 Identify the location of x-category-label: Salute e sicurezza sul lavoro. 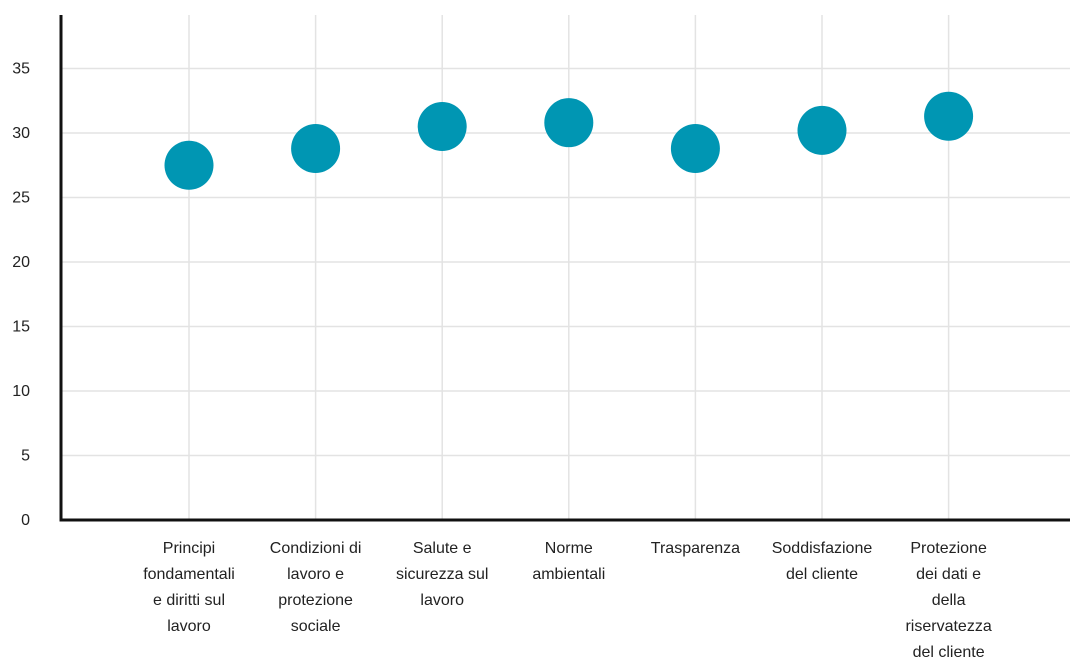
(442, 574).